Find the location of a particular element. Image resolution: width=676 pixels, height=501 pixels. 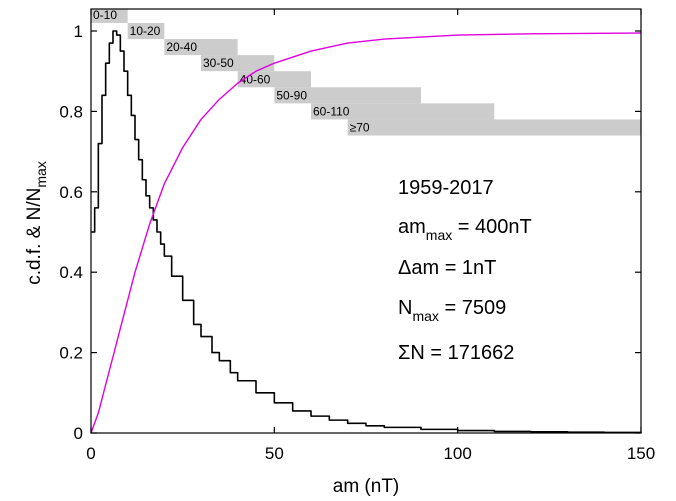

annotation-n-max: Nmax = 7509 is located at coordinates (452, 310).